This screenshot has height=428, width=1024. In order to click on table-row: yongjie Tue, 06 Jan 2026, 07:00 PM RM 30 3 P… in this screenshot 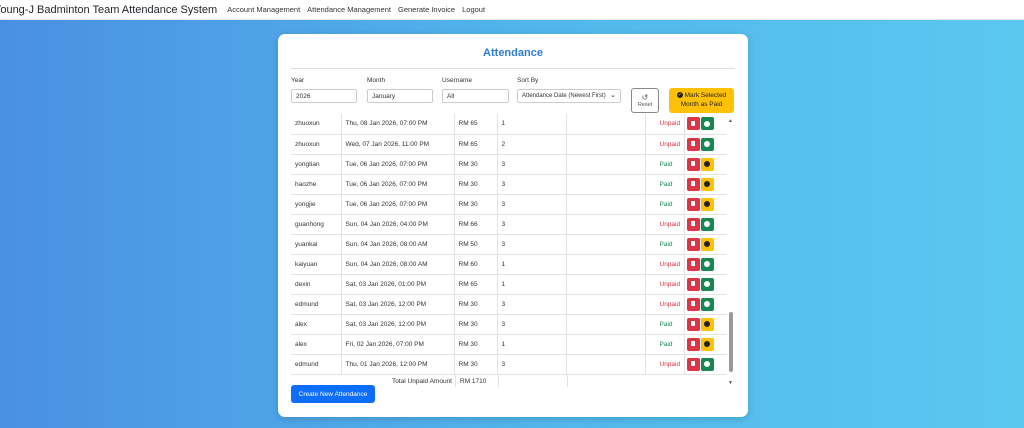, I will do `click(509, 204)`.